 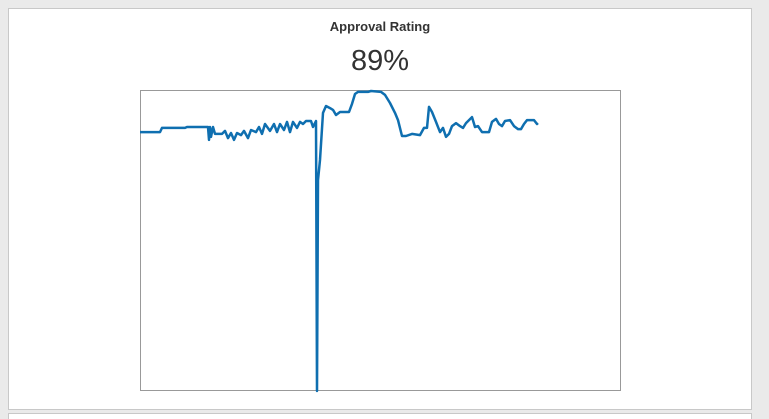 What do you see at coordinates (380, 26) in the screenshot?
I see `card-title: Approval Rating` at bounding box center [380, 26].